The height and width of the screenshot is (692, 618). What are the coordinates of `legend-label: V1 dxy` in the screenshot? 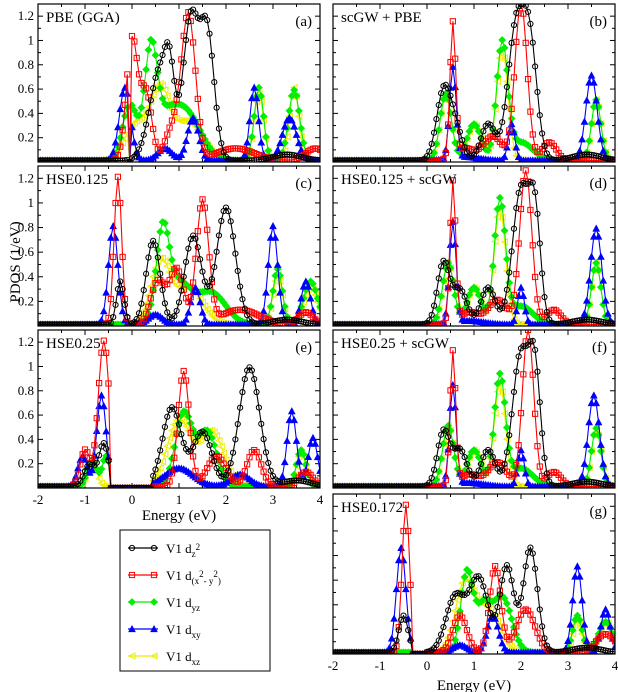 It's located at (183, 631).